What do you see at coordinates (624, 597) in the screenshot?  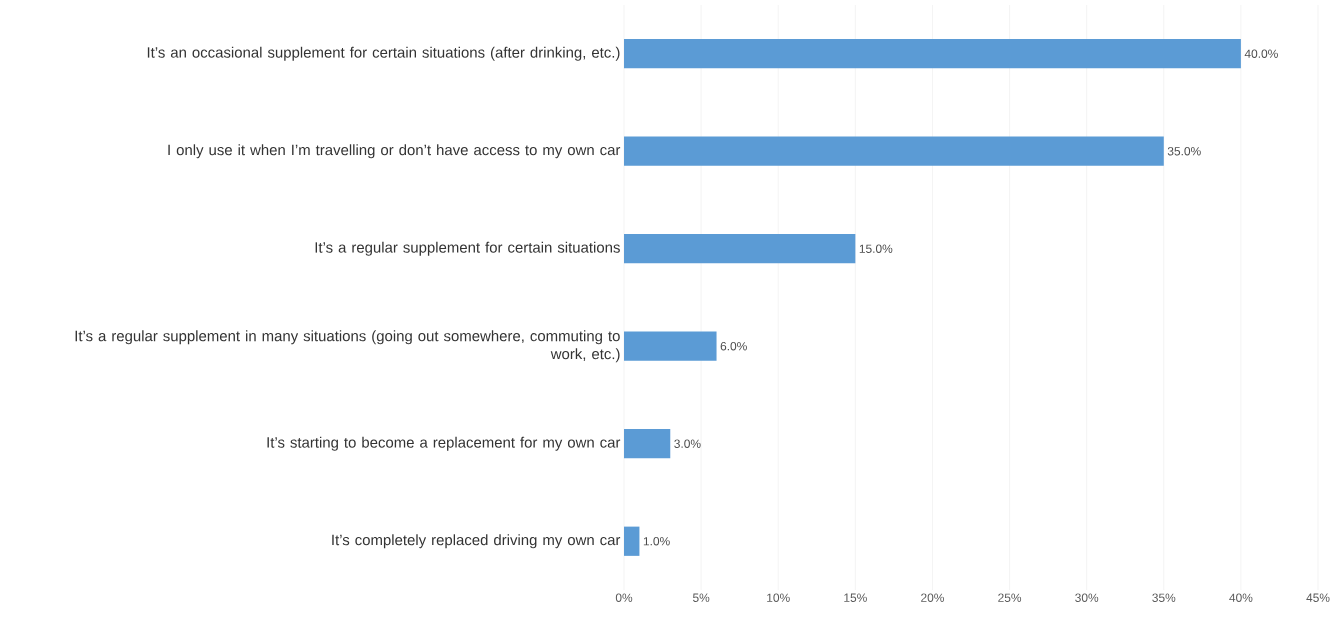 I see `x-tick-label: 0%` at bounding box center [624, 597].